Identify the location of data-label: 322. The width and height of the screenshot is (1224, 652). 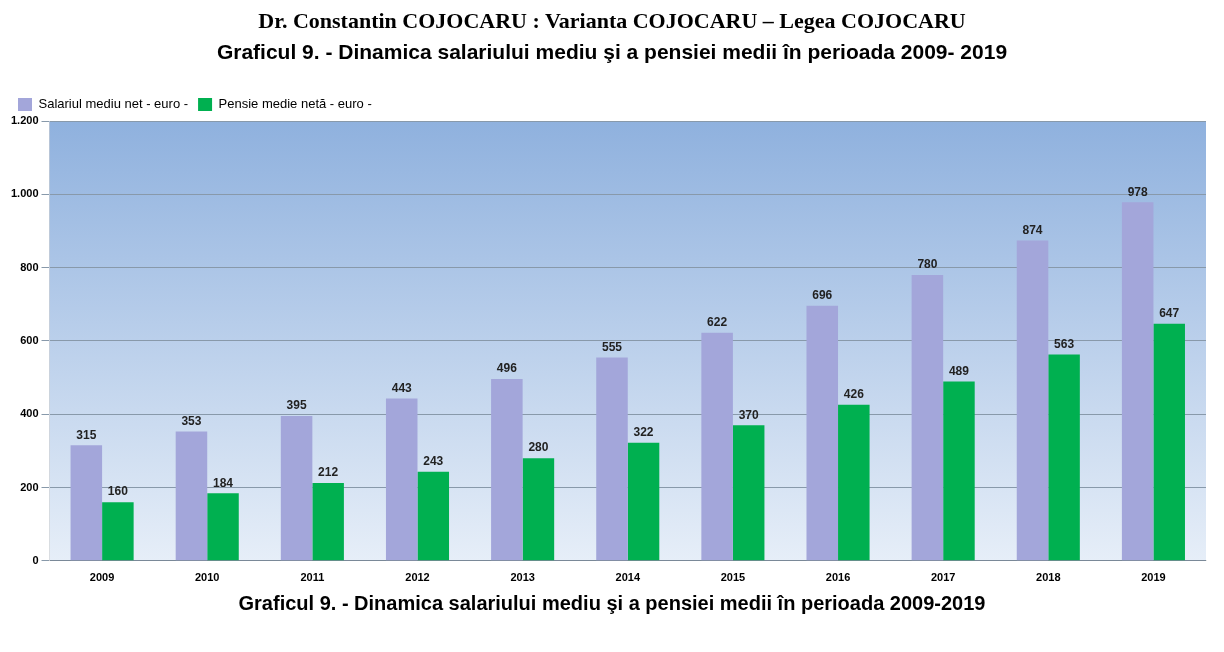
(643, 432).